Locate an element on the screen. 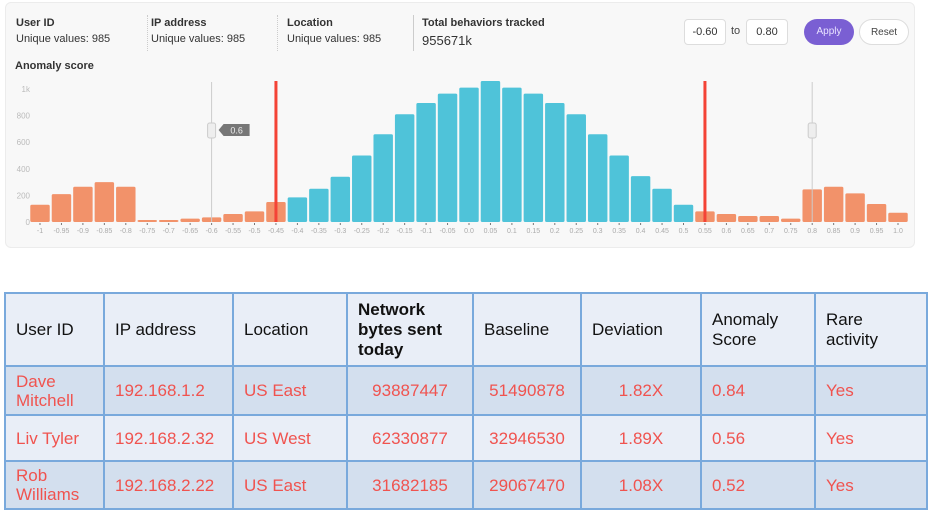  x-tick-label: 0.8 is located at coordinates (812, 231).